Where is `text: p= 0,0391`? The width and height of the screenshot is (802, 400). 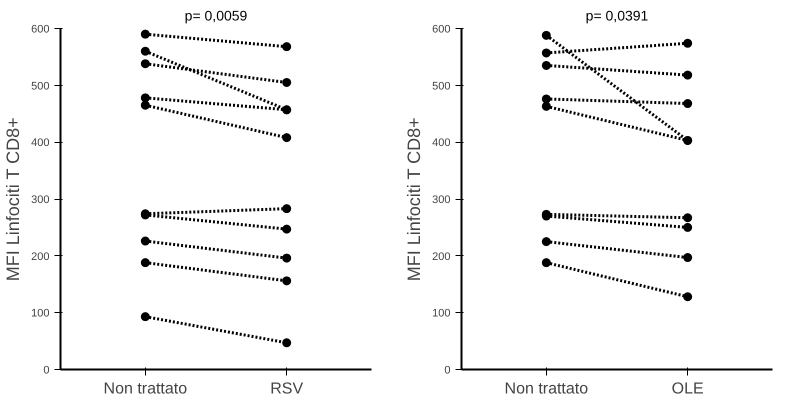
text: p= 0,0391 is located at coordinates (617, 16).